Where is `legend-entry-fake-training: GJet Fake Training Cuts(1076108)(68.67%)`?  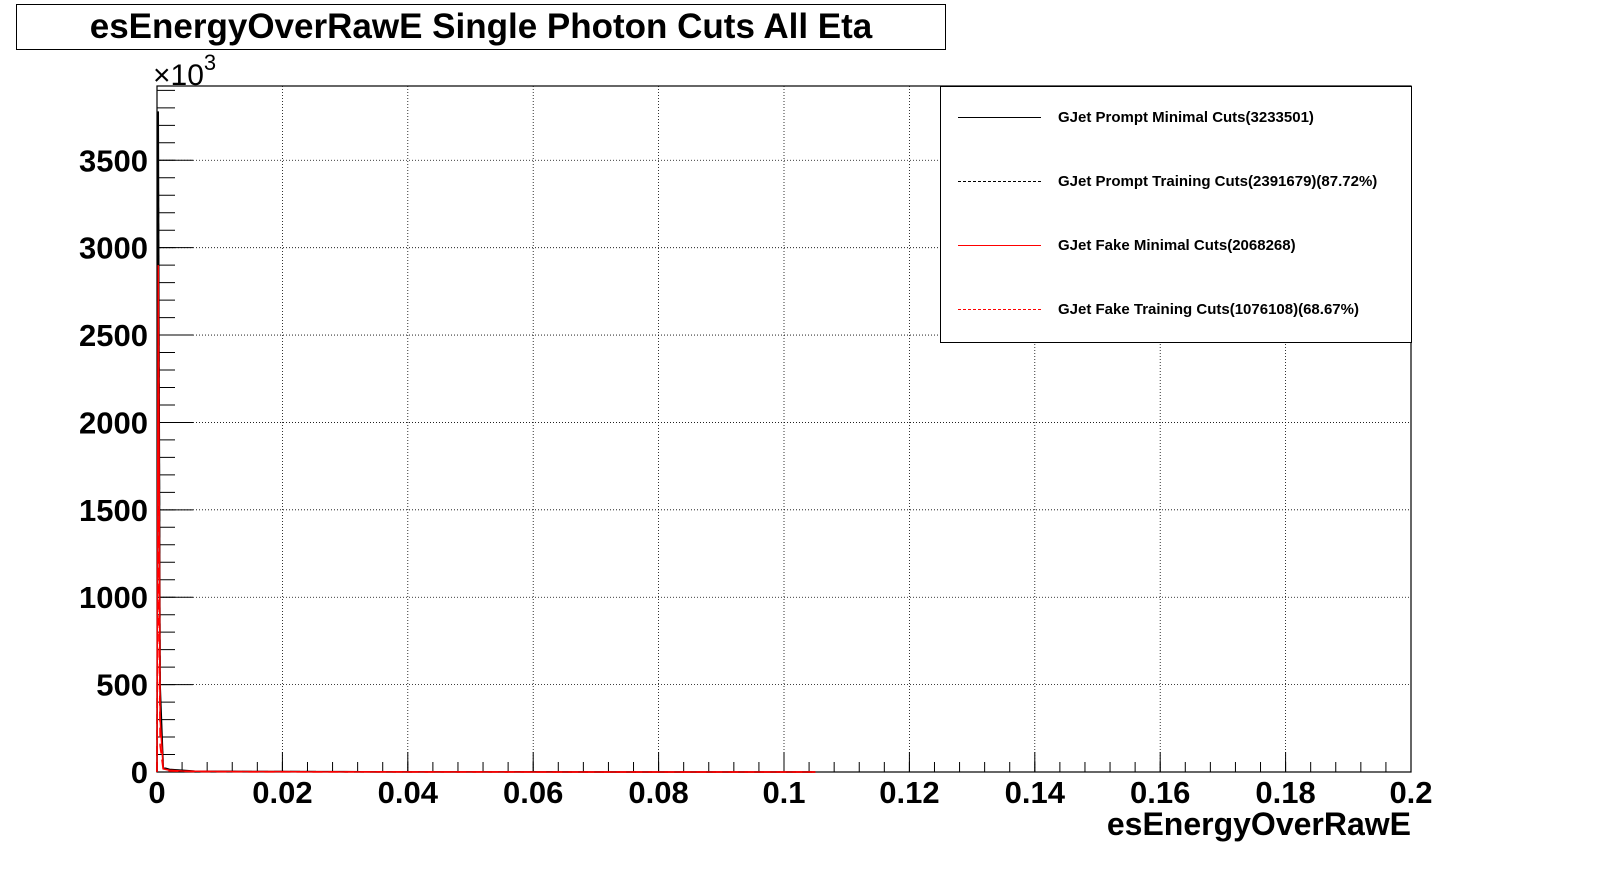 legend-entry-fake-training: GJet Fake Training Cuts(1076108)(68.67%) is located at coordinates (1176, 310).